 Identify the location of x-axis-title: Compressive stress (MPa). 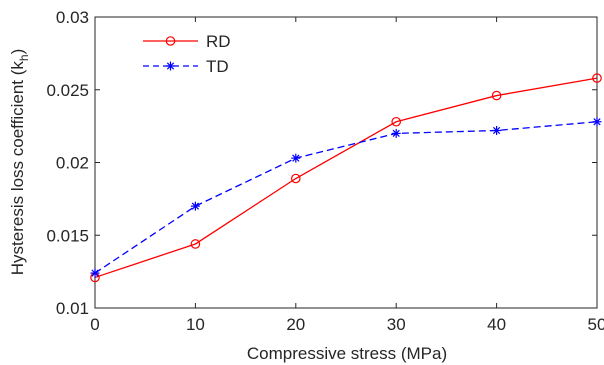
(347, 353).